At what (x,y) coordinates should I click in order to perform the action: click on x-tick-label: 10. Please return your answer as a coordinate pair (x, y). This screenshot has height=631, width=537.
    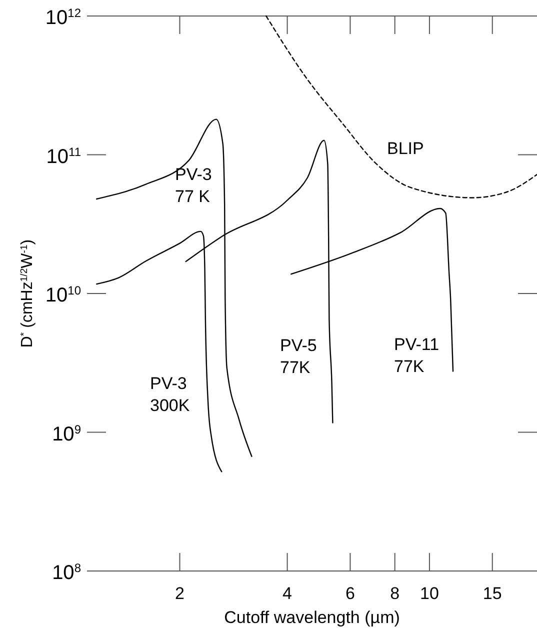
    Looking at the image, I should click on (429, 593).